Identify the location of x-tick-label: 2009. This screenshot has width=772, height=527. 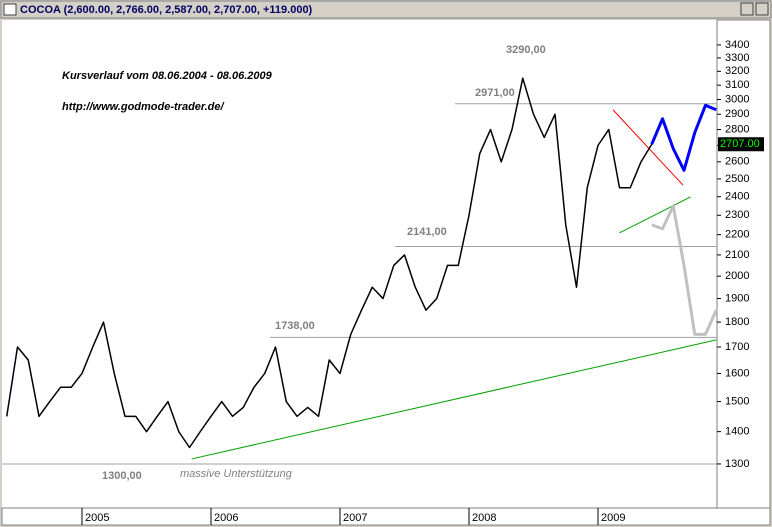
(613, 518).